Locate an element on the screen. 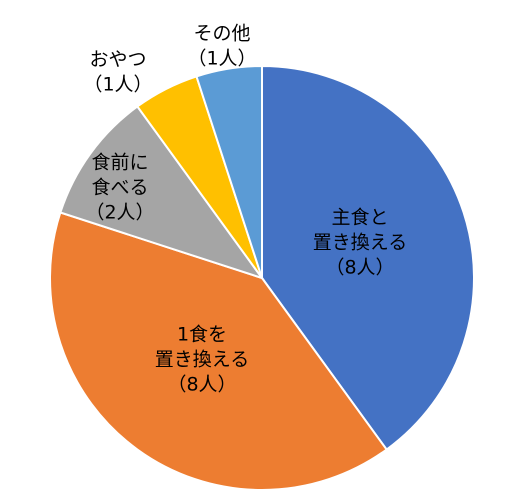 This screenshot has height=496, width=523. slice-label: 1食を is located at coordinates (202, 335).